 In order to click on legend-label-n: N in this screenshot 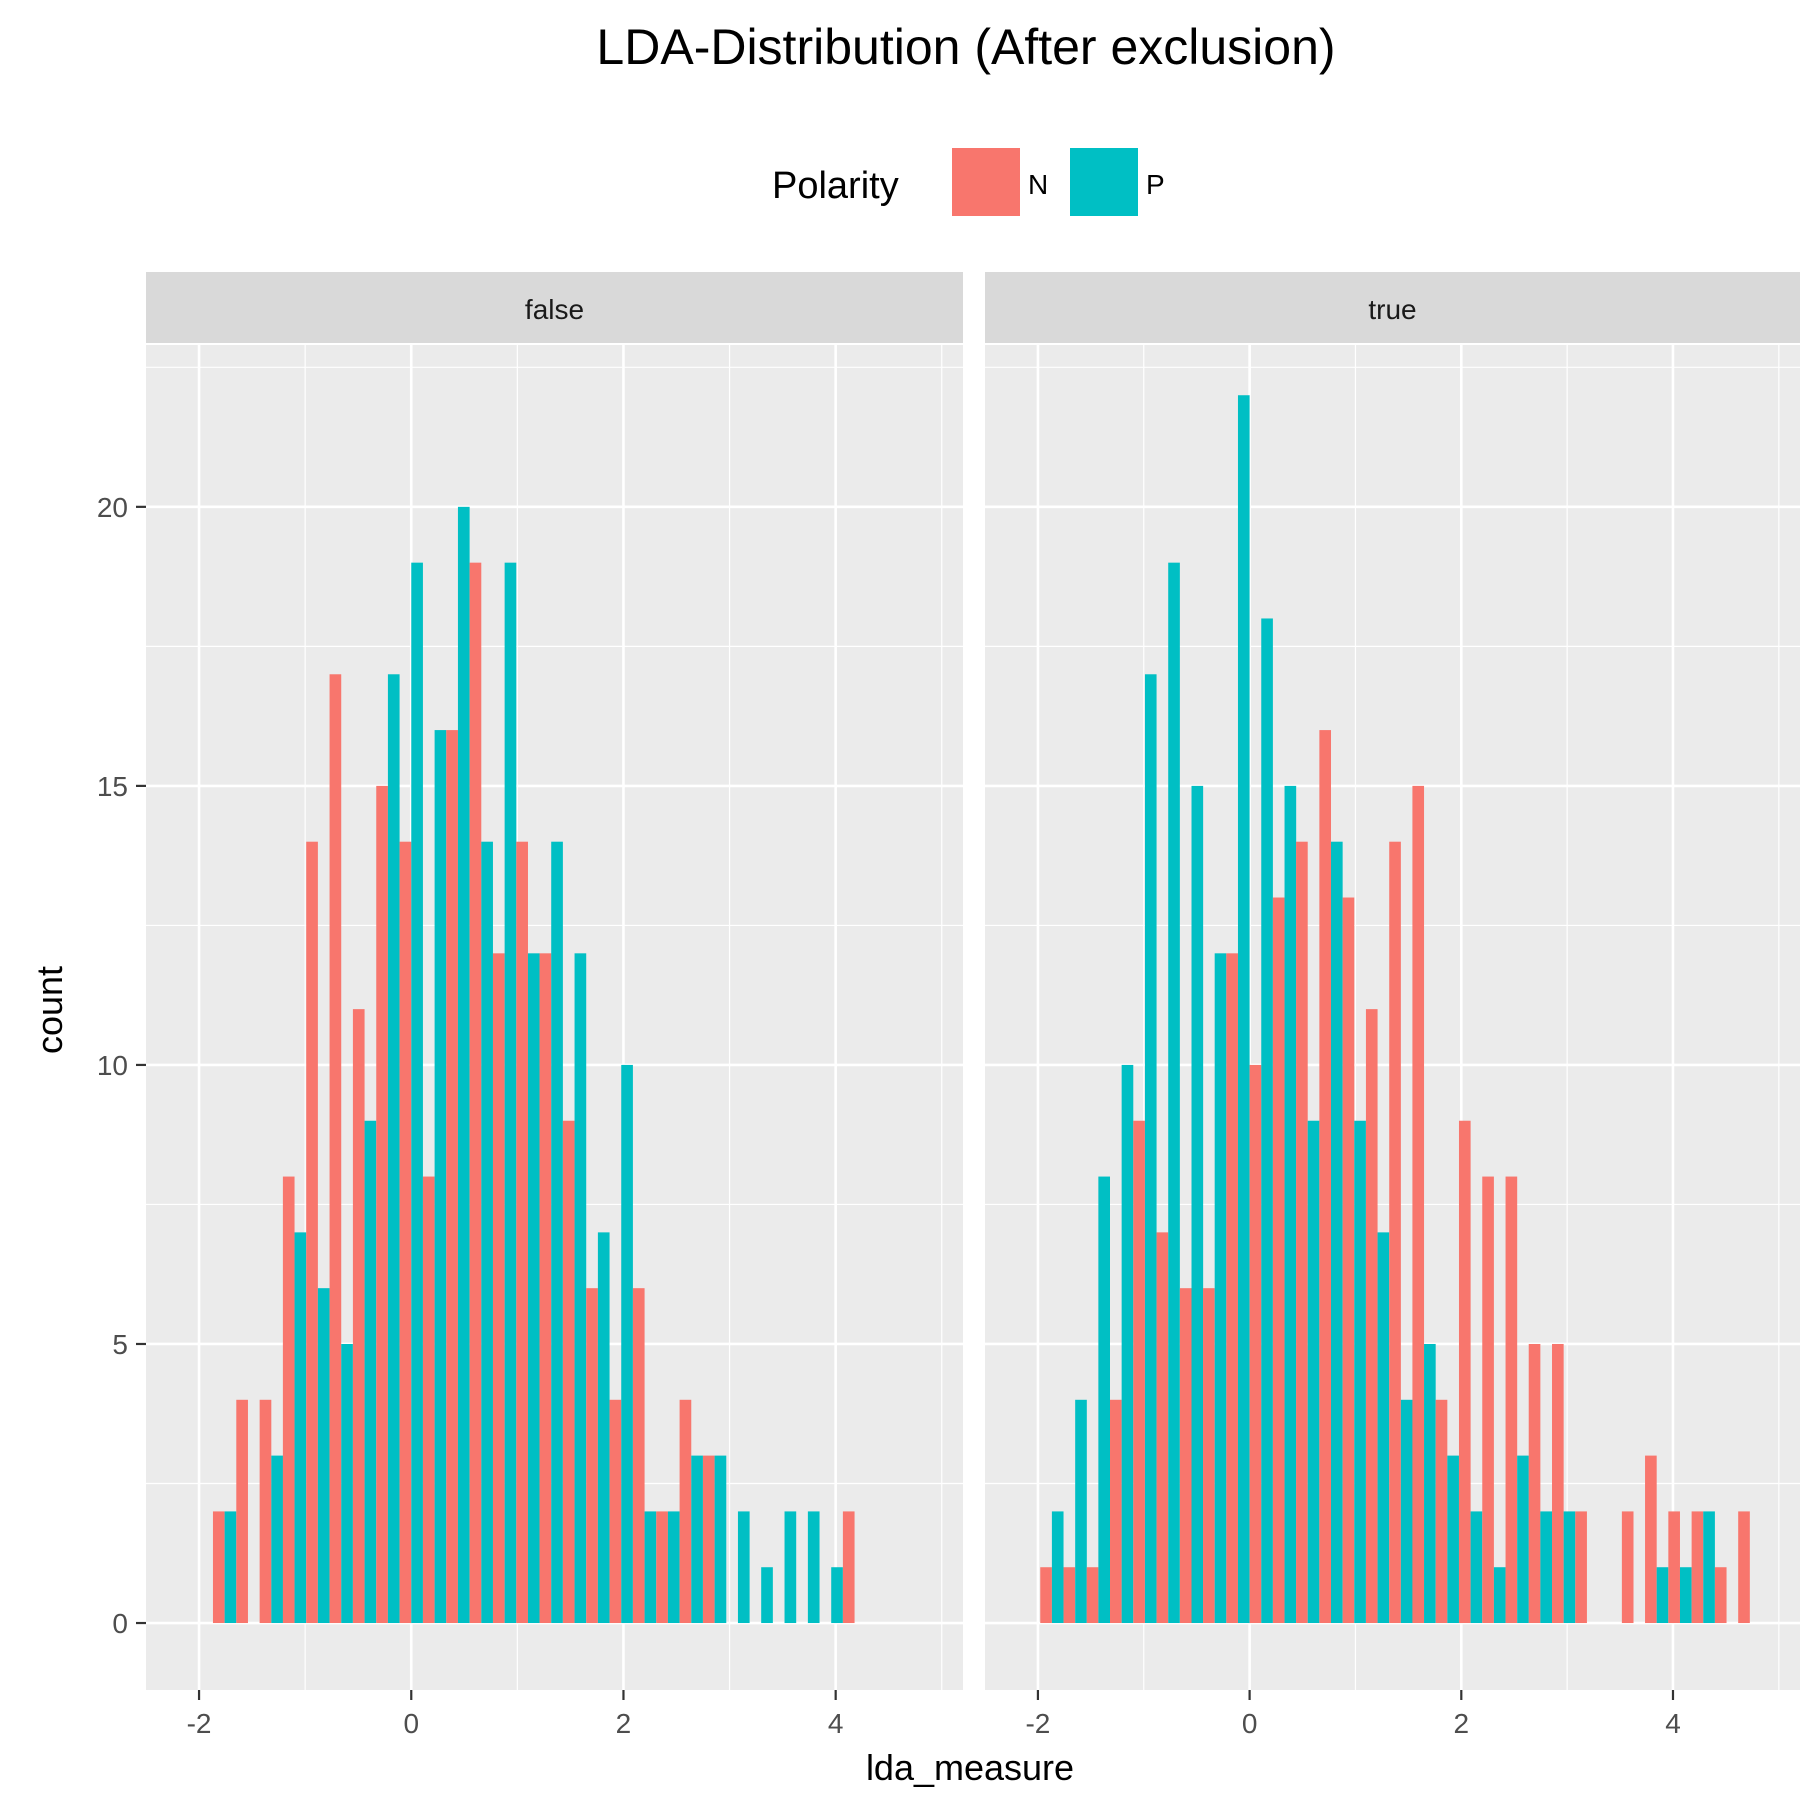, I will do `click(1038, 184)`.